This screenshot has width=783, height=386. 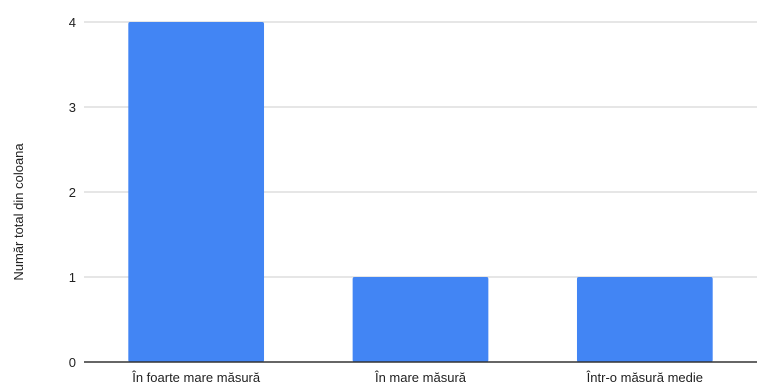 What do you see at coordinates (72, 22) in the screenshot?
I see `y-tick-label: 4` at bounding box center [72, 22].